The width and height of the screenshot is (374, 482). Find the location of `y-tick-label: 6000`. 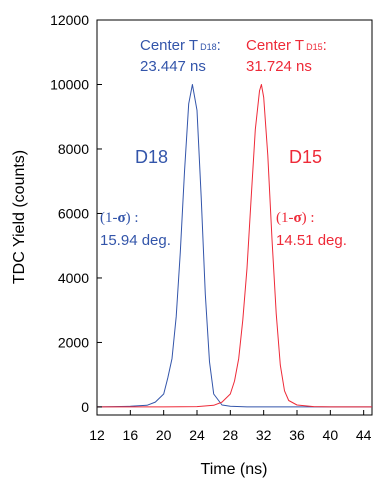

y-tick-label: 6000 is located at coordinates (73, 213).